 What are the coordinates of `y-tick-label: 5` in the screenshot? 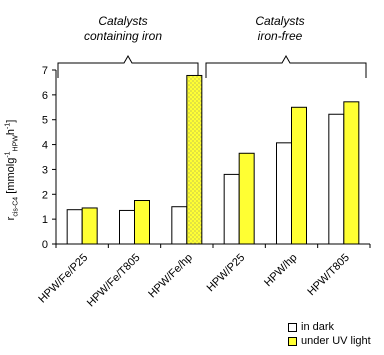 It's located at (45, 121).